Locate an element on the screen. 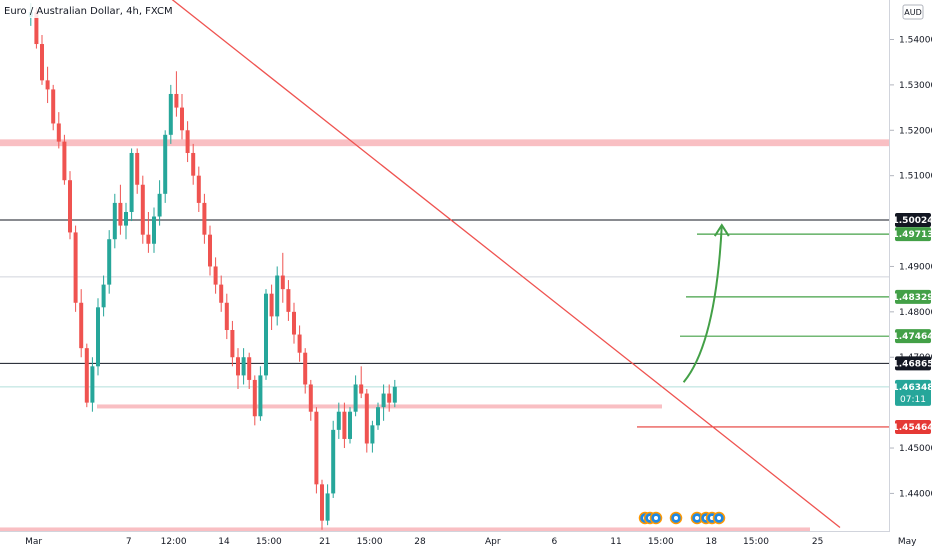 The height and width of the screenshot is (550, 932). event-markers is located at coordinates (682, 518).